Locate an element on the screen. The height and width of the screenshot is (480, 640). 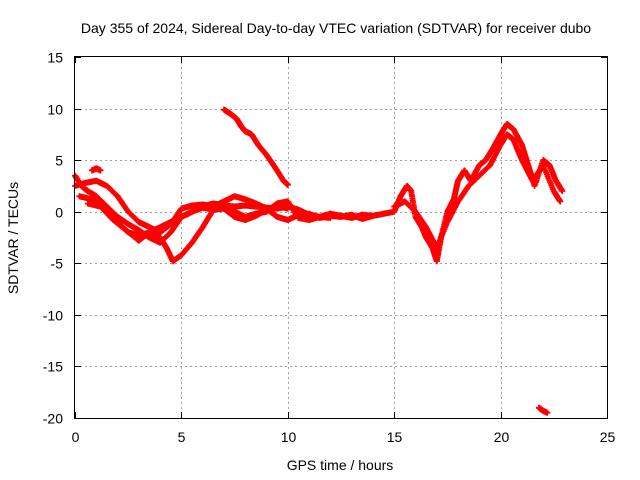
x-axis-label: GPS time / hours is located at coordinates (340, 465).